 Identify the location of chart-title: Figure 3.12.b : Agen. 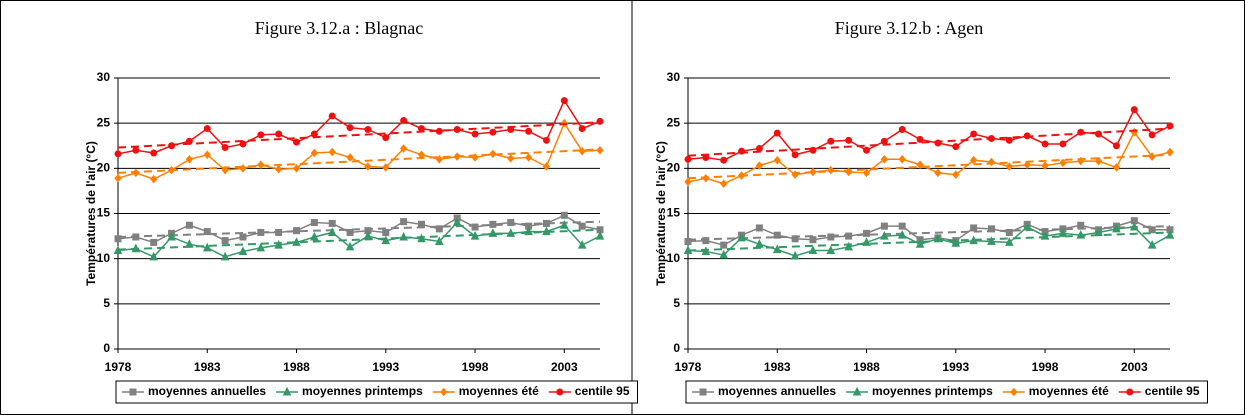
(909, 28).